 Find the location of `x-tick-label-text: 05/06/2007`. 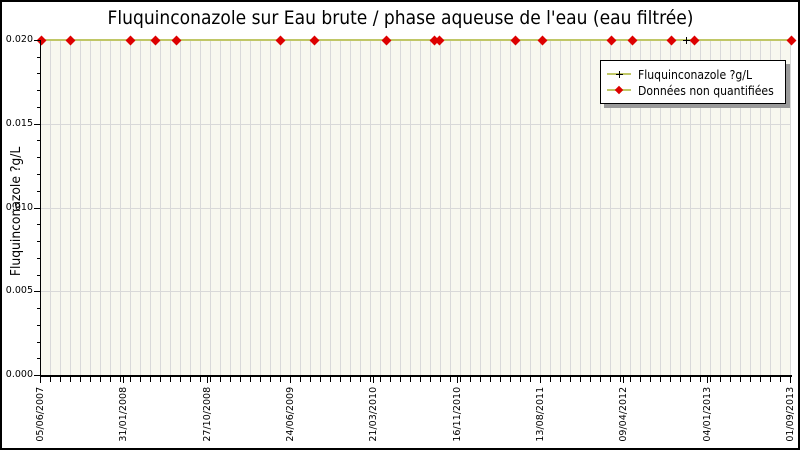

x-tick-label-text: 05/06/2007 is located at coordinates (40, 414).